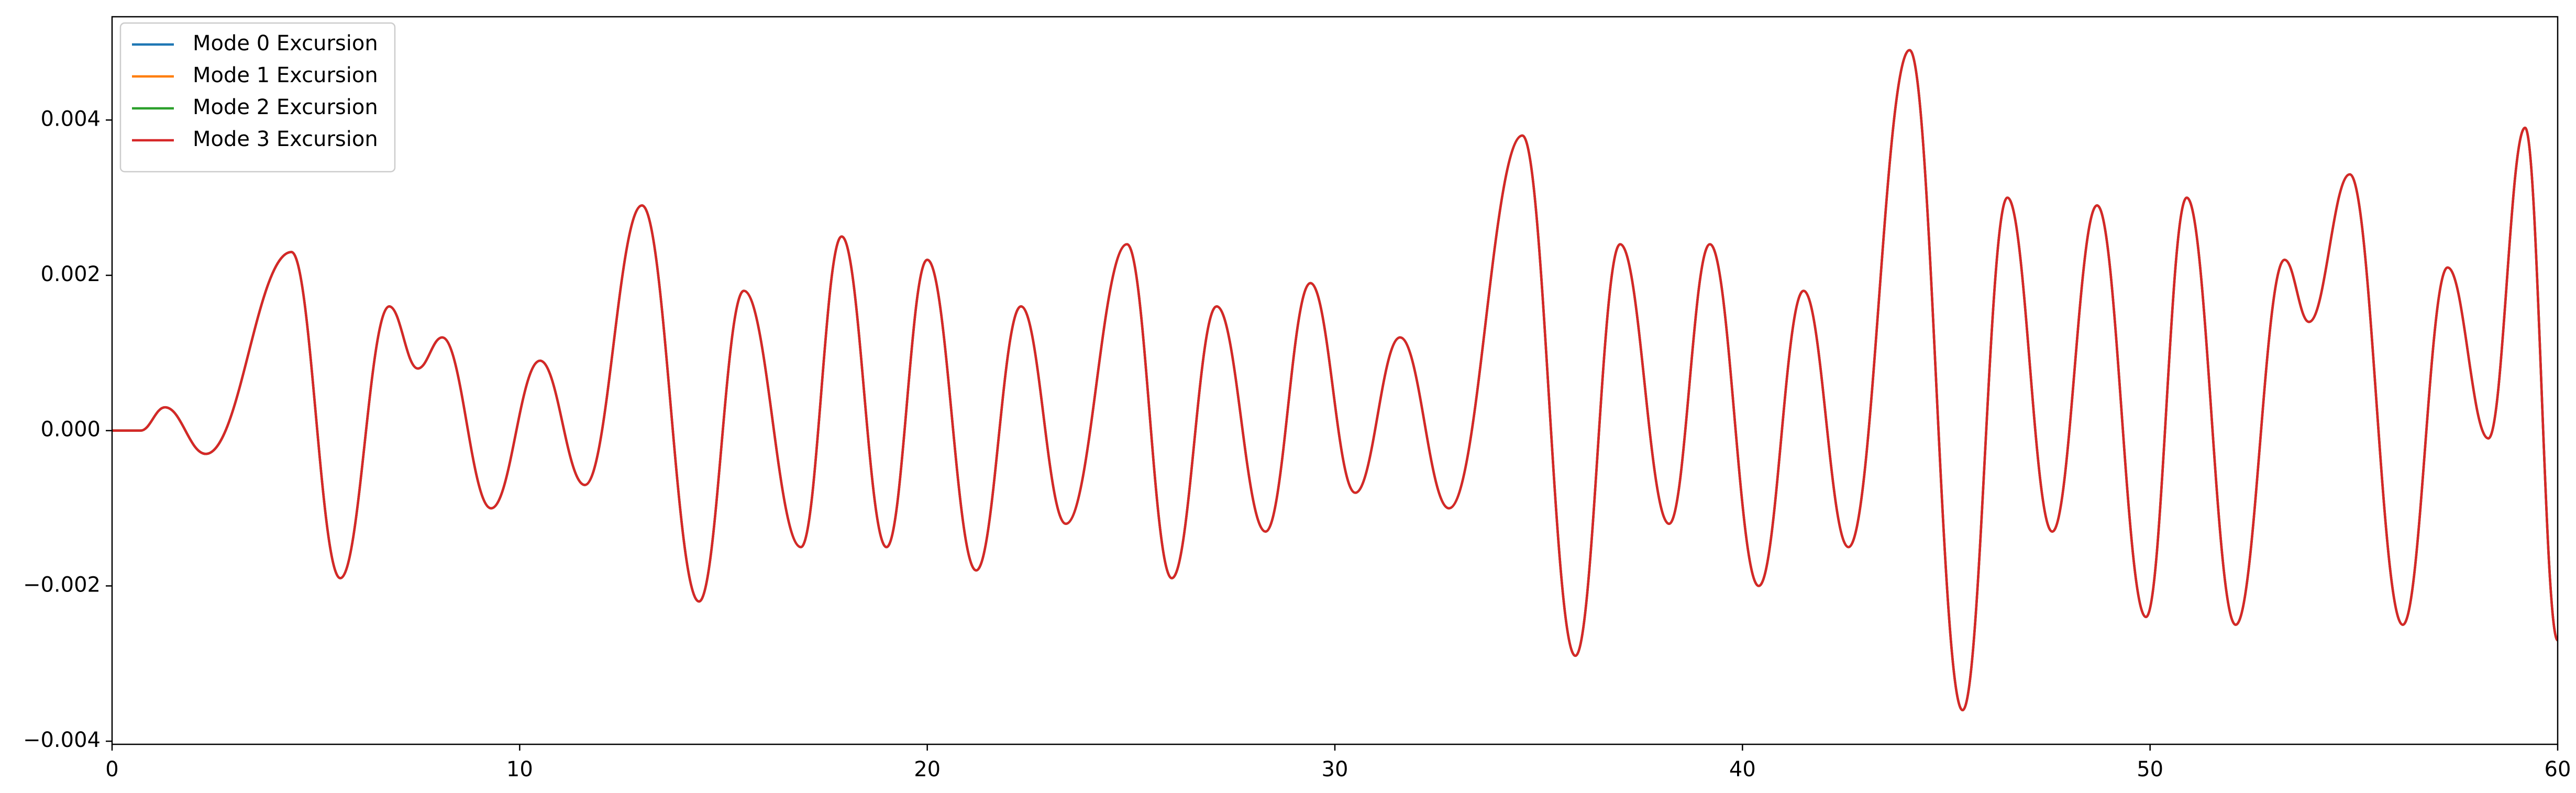 The width and height of the screenshot is (2576, 793). I want to click on legend-label: Mode 0 Excursion, so click(285, 43).